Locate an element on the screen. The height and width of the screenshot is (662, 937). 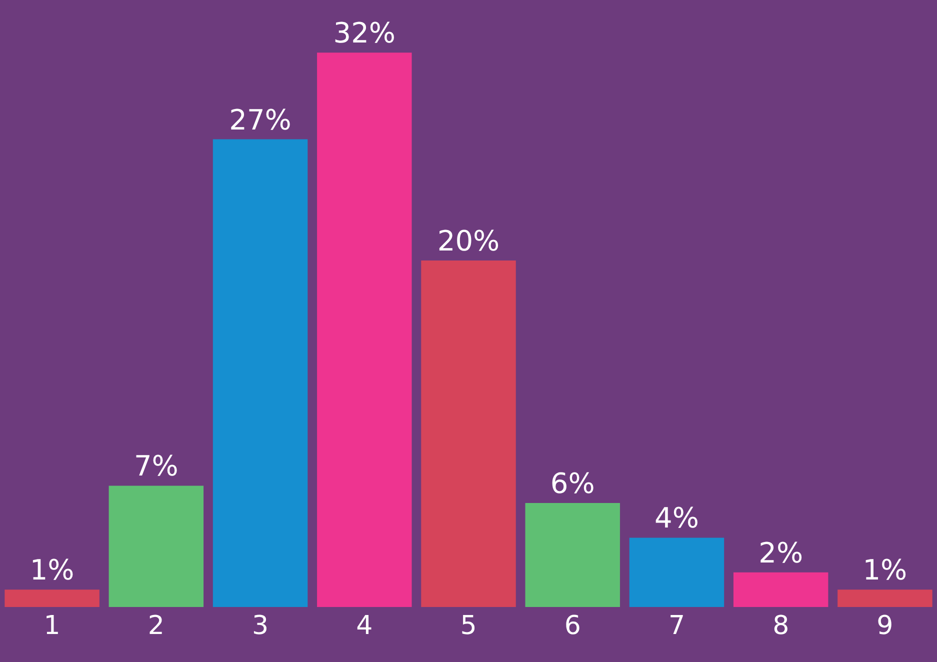
x-tick-label: 6 is located at coordinates (572, 626).